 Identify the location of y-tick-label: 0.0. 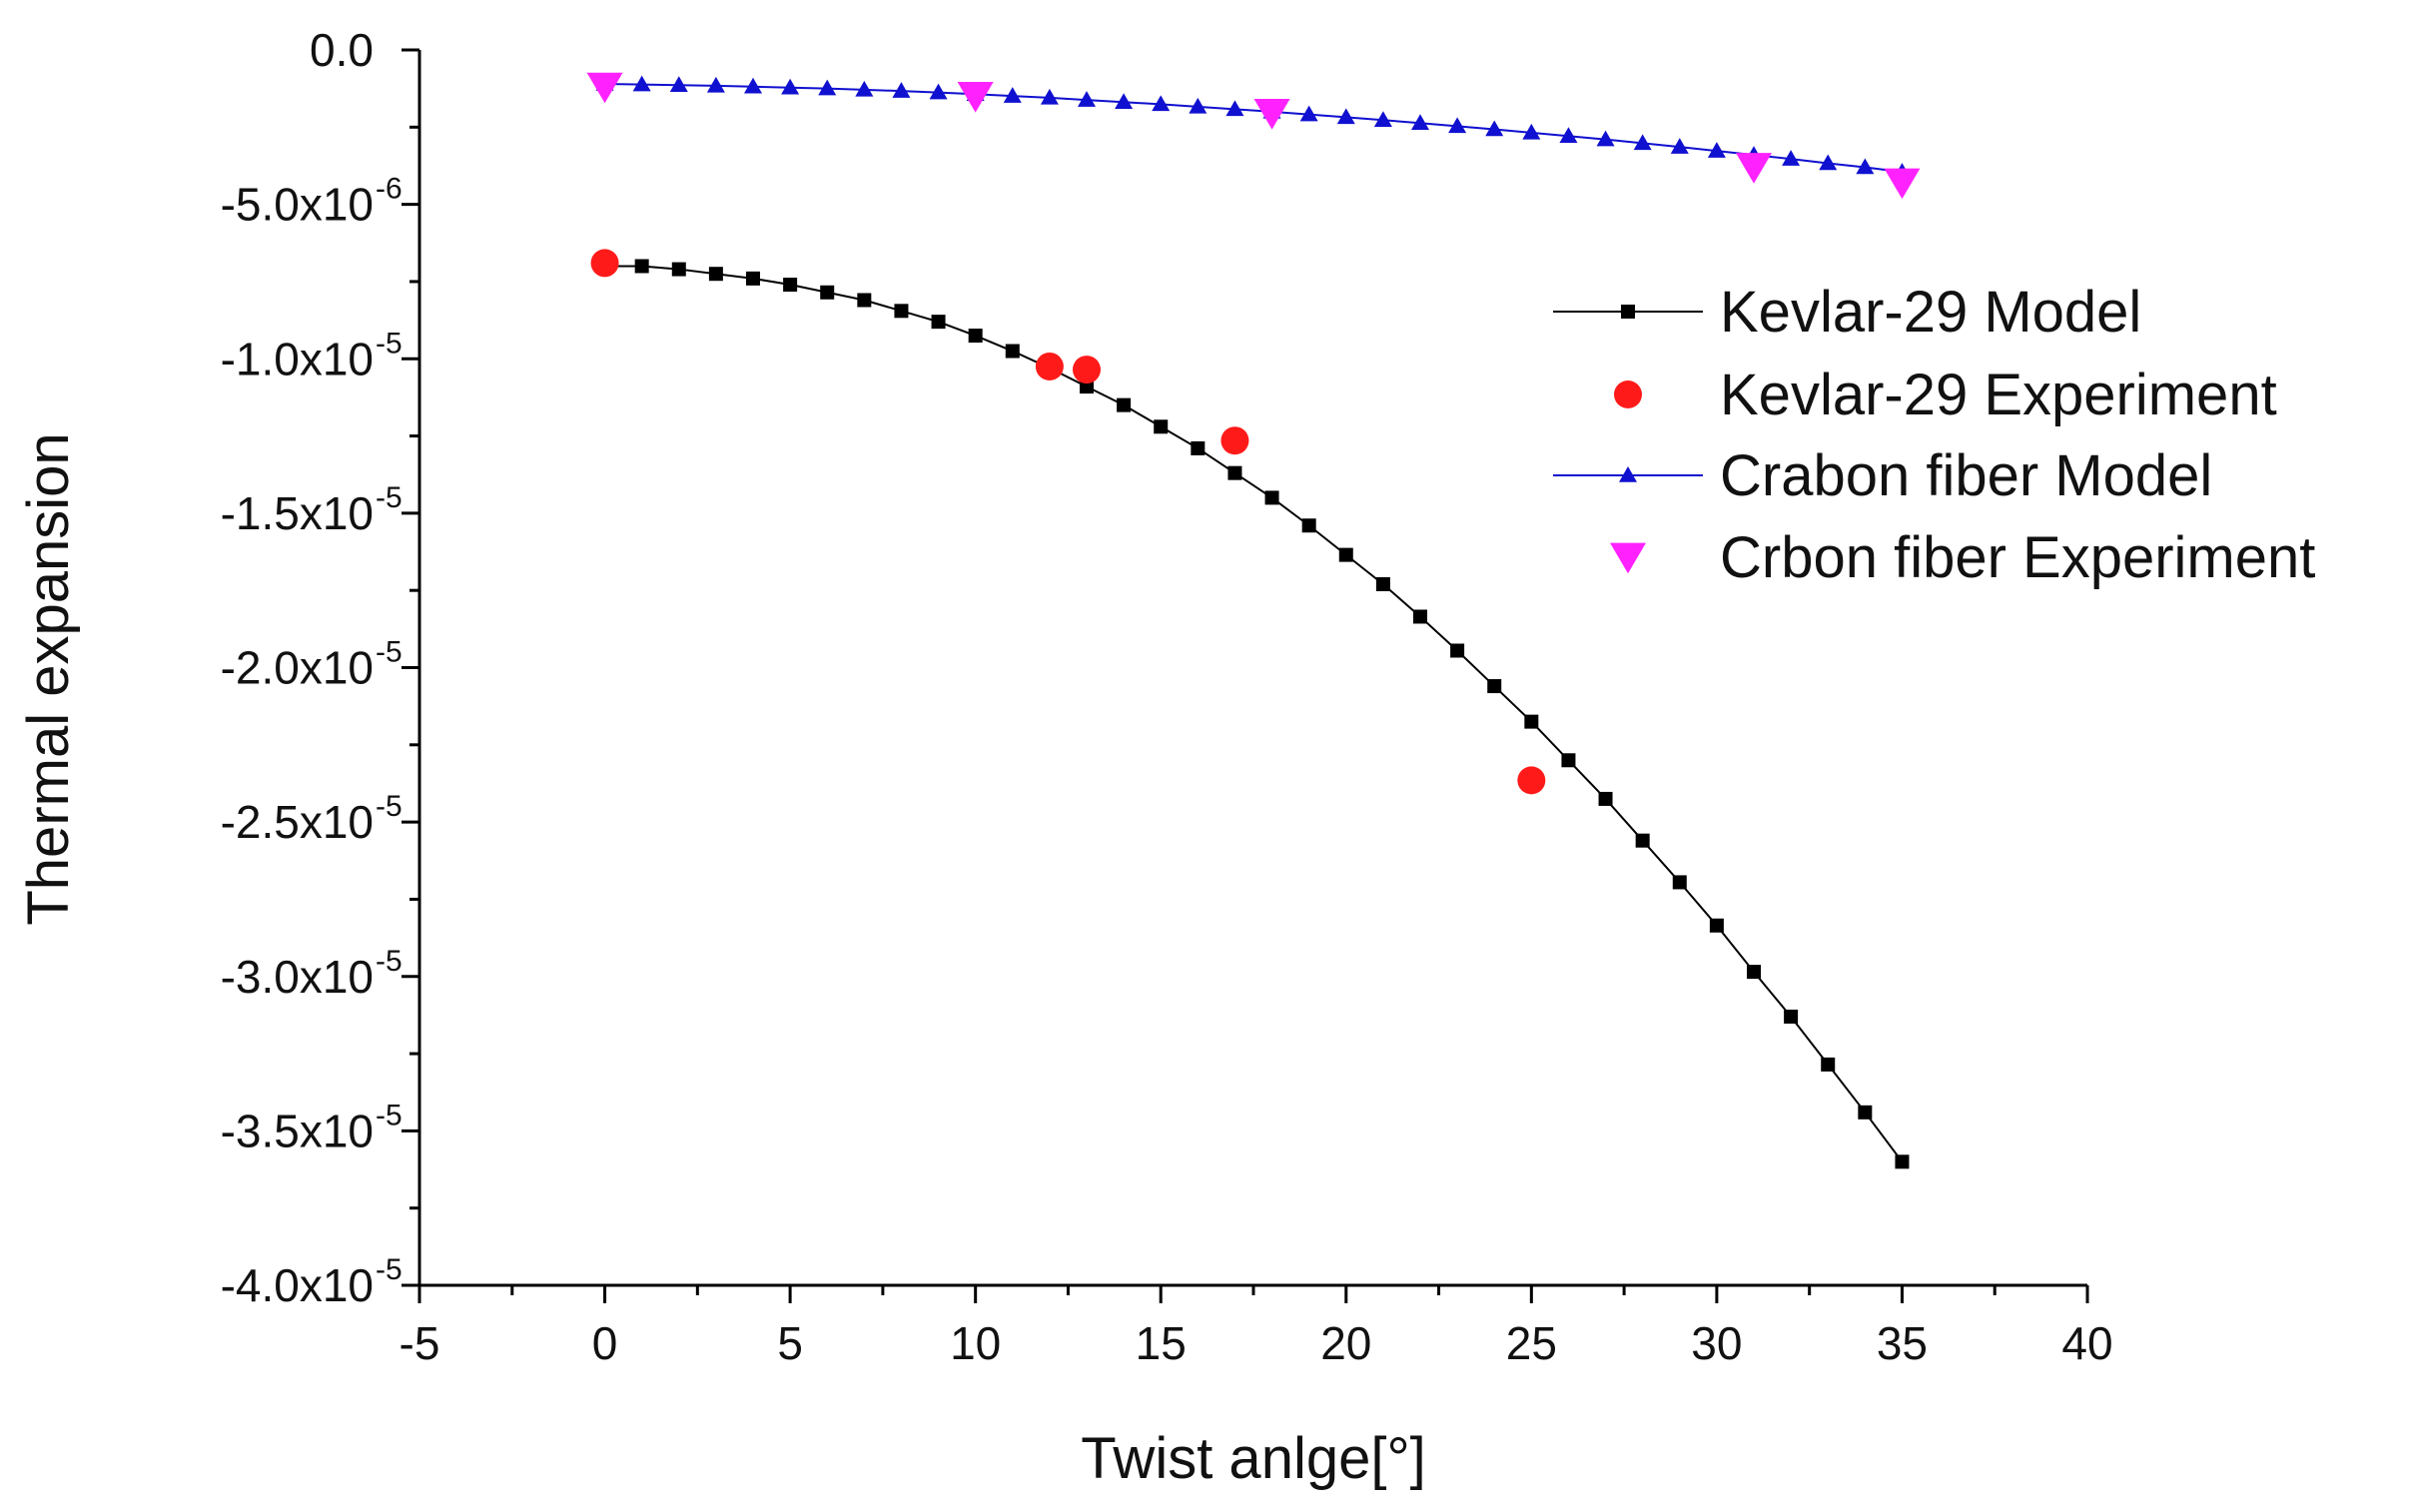
(342, 50).